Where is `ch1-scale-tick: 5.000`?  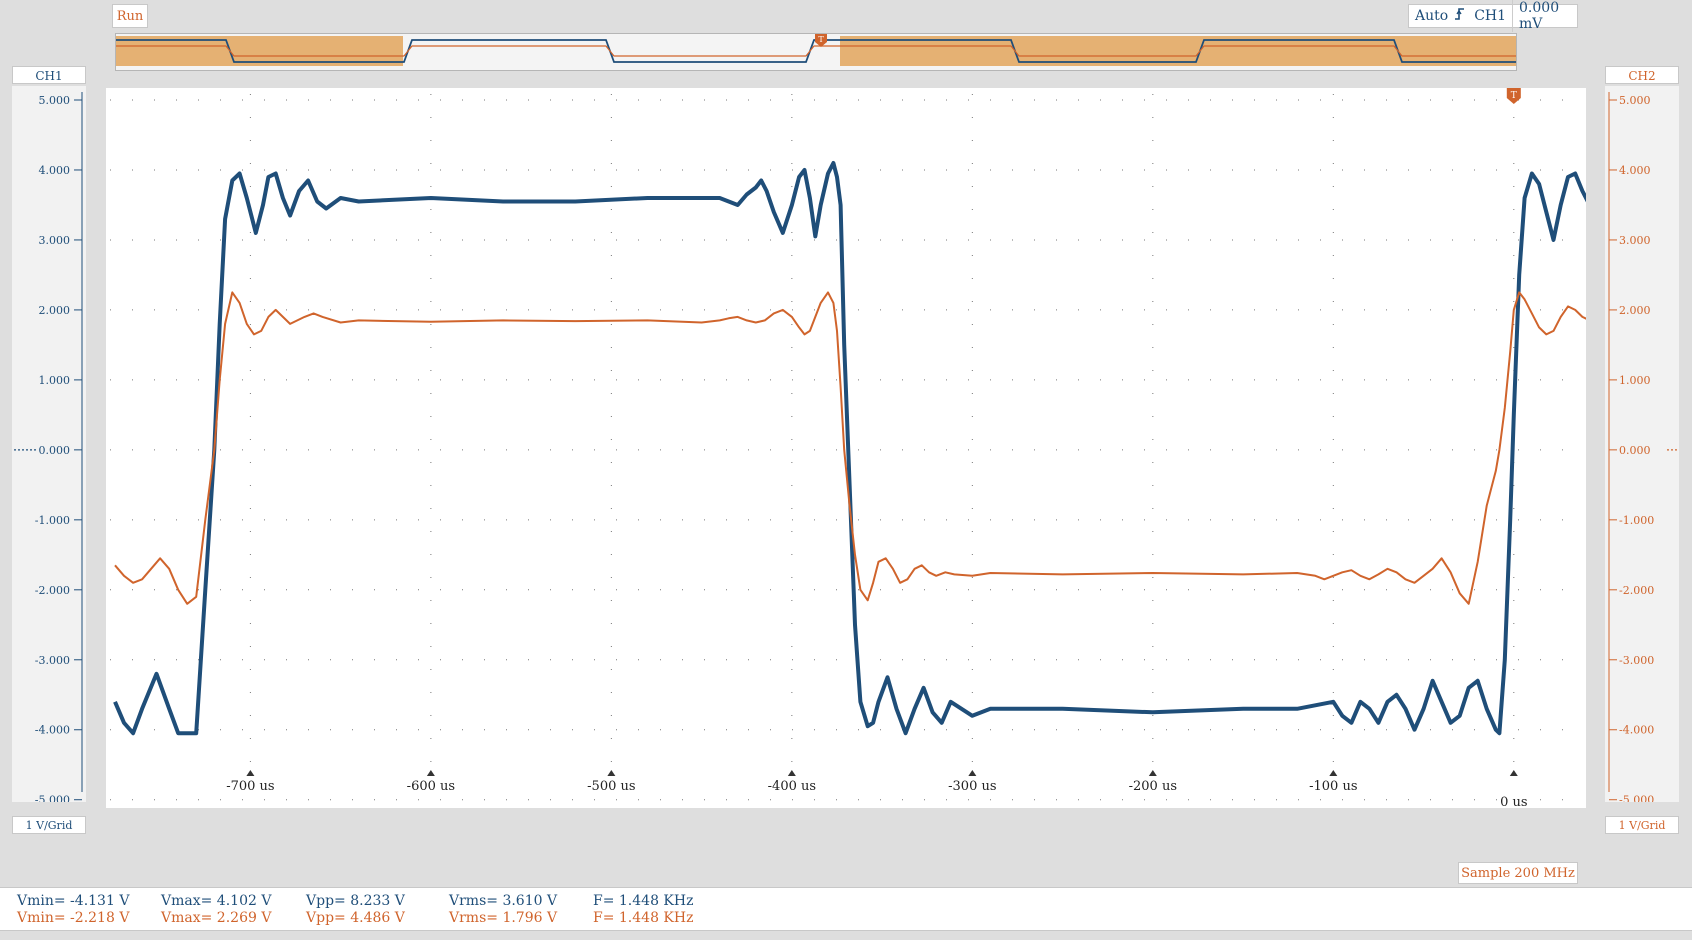
ch1-scale-tick: 5.000 is located at coordinates (55, 100).